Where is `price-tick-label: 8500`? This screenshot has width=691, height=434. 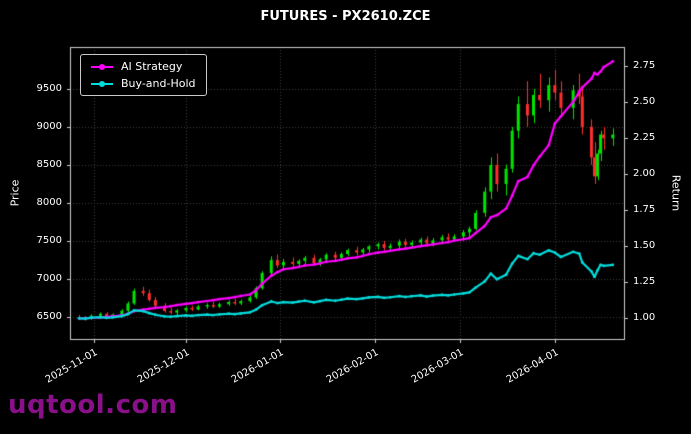 price-tick-label: 8500 is located at coordinates (49, 164).